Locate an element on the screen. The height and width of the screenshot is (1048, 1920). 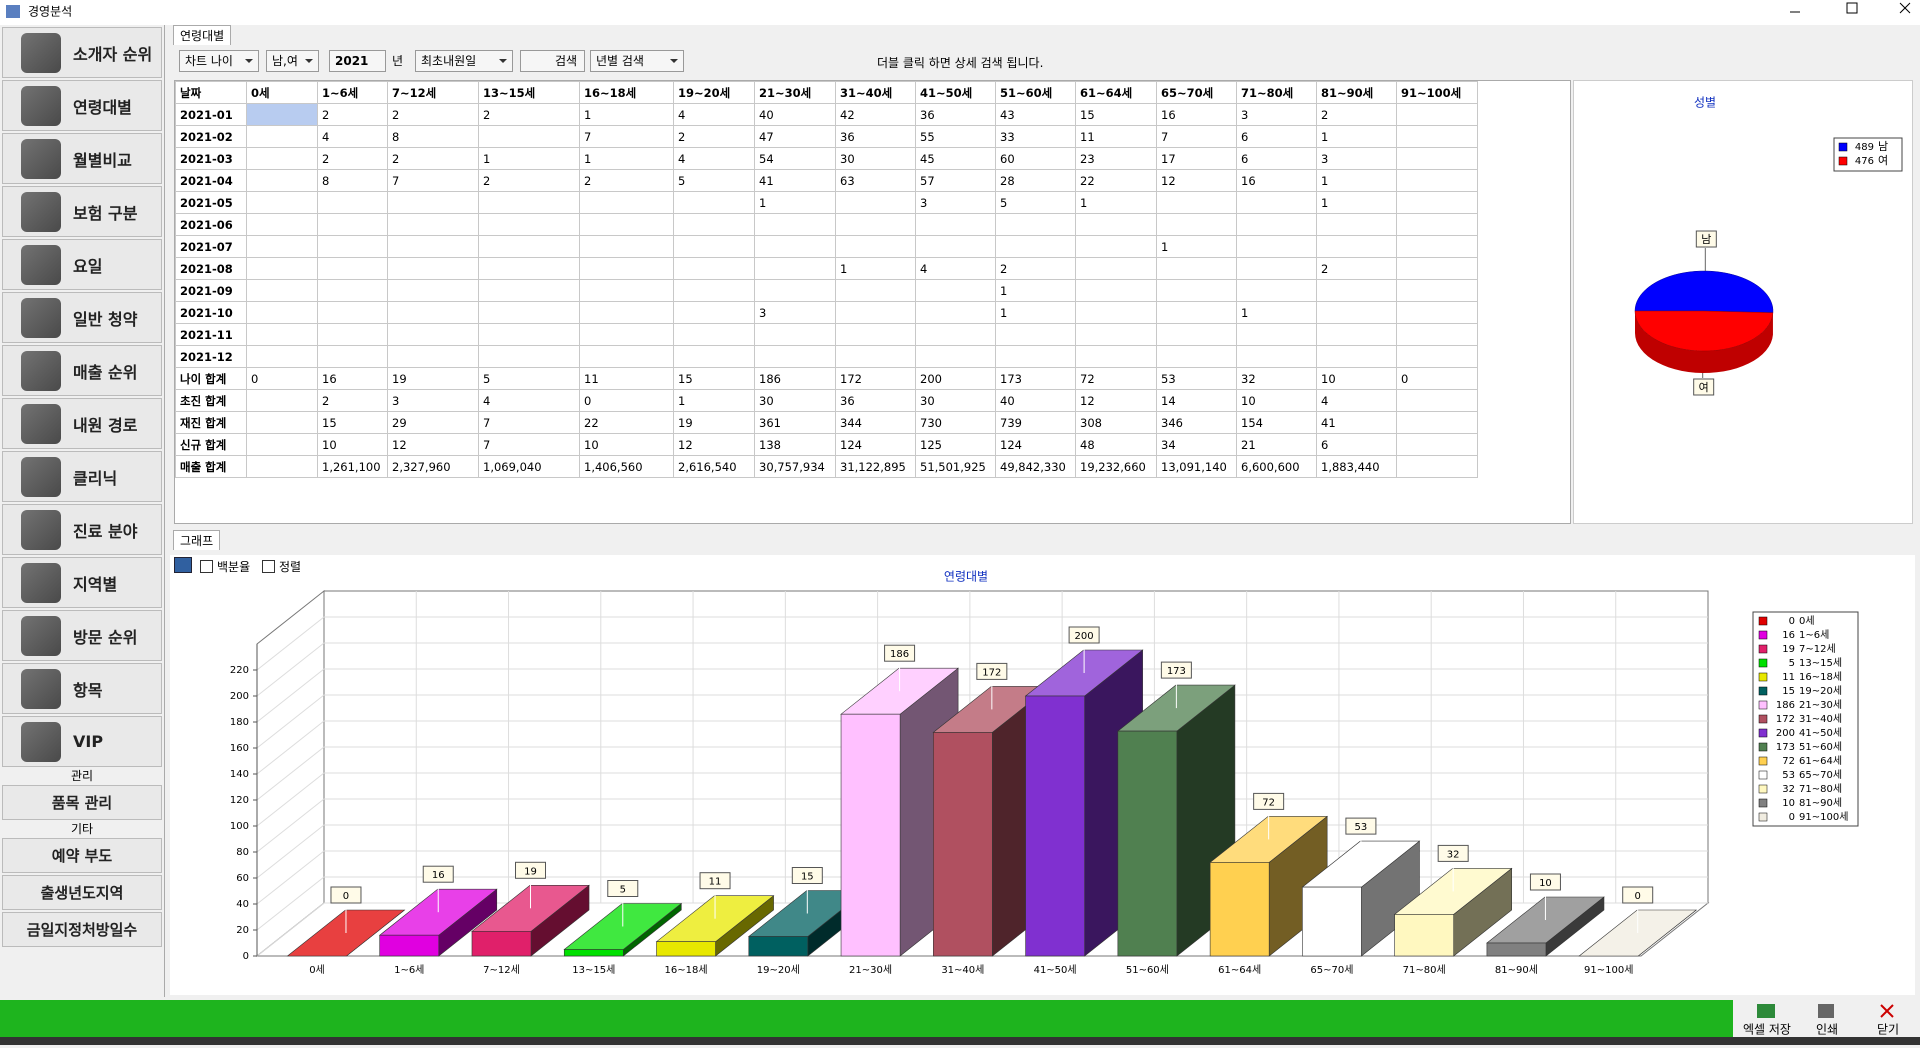
table-cell: 11 is located at coordinates (1116, 137).